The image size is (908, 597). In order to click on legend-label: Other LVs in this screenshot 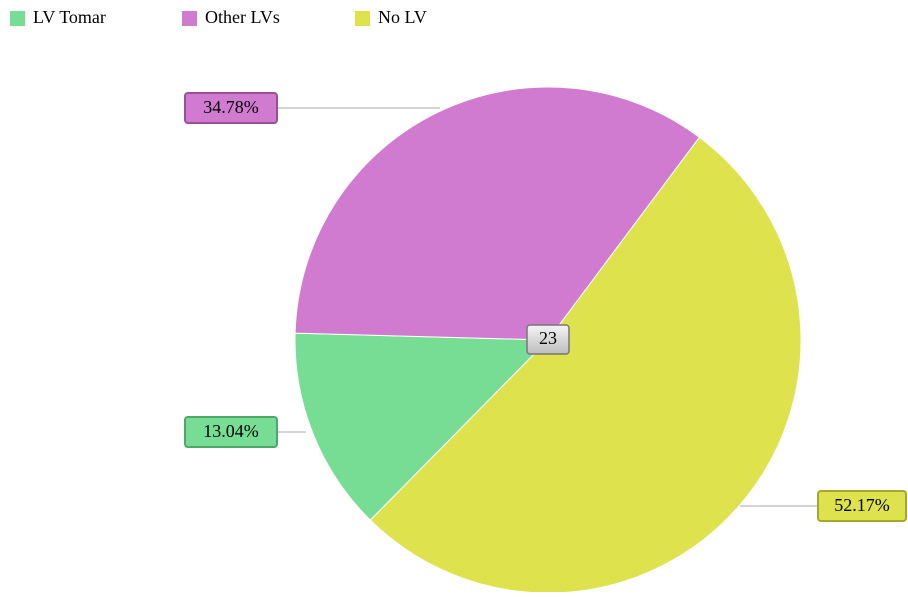, I will do `click(242, 17)`.